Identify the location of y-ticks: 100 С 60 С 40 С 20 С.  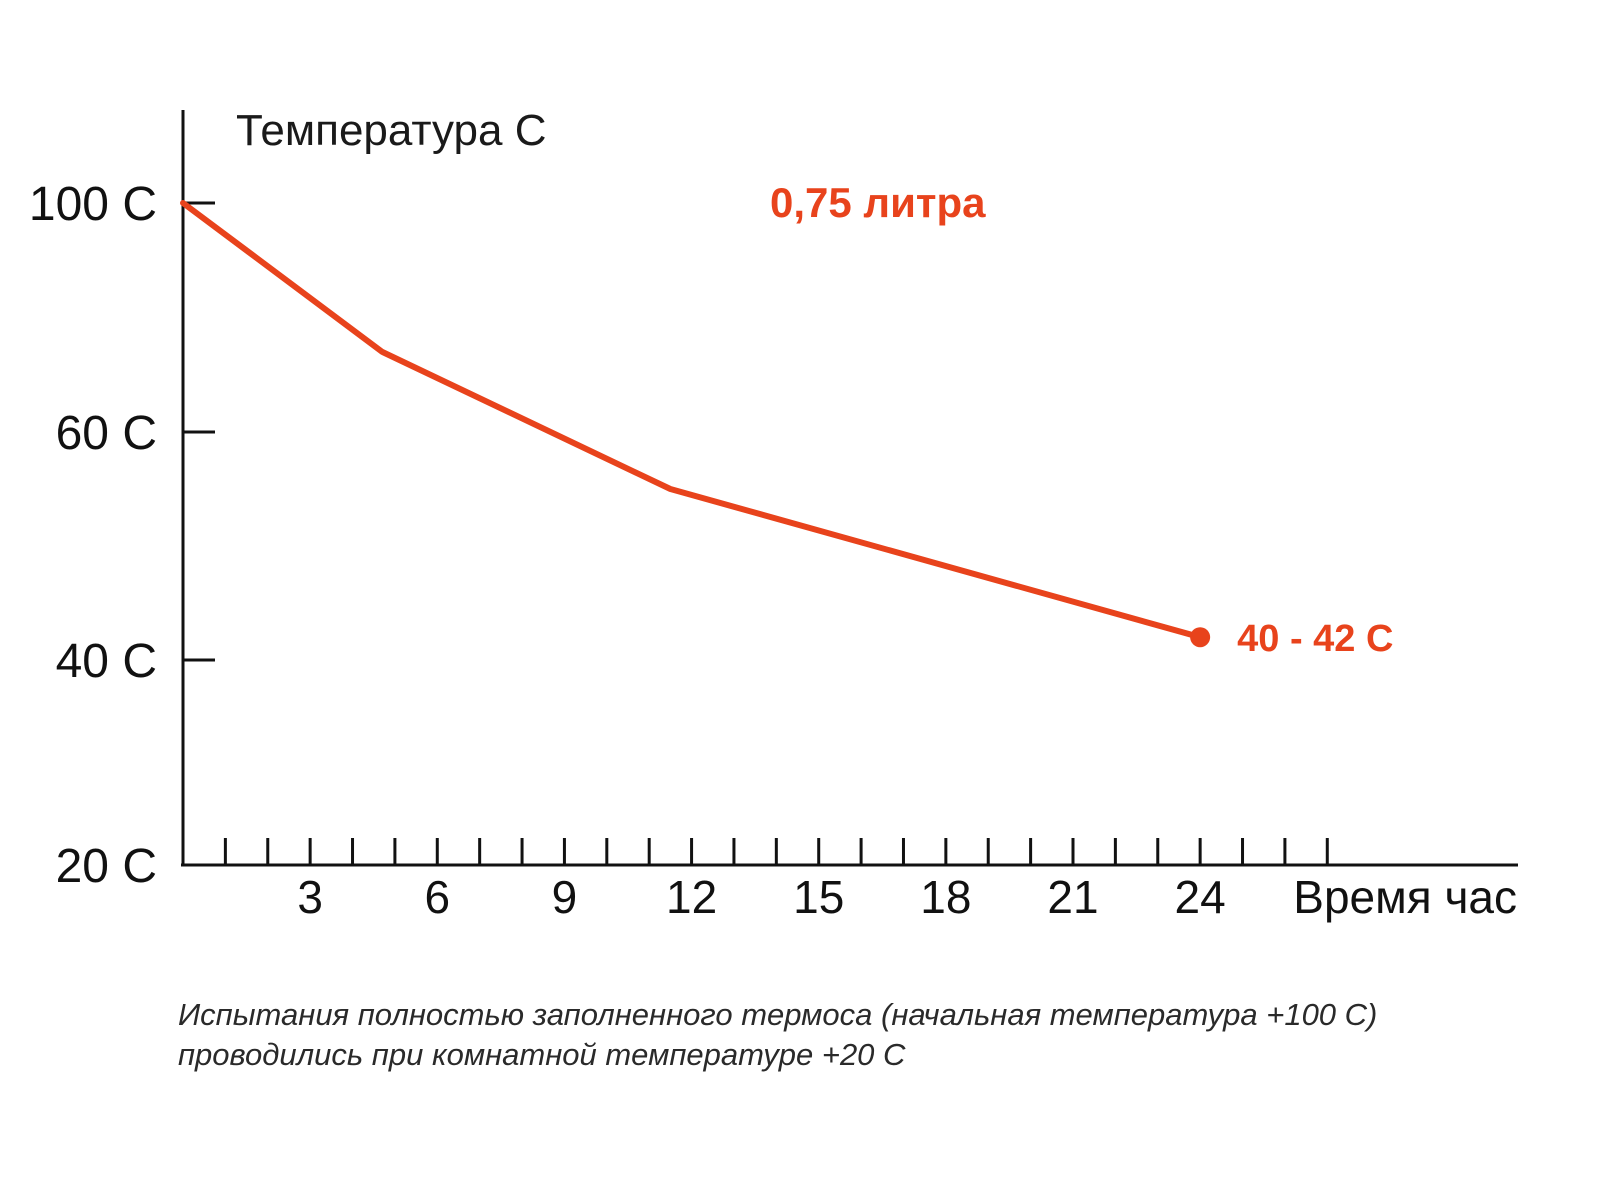
(122, 535).